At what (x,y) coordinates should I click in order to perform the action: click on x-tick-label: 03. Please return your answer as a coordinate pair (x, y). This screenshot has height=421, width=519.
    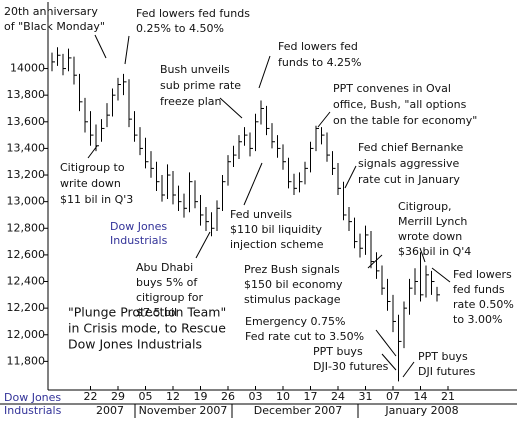
    Looking at the image, I should click on (256, 396).